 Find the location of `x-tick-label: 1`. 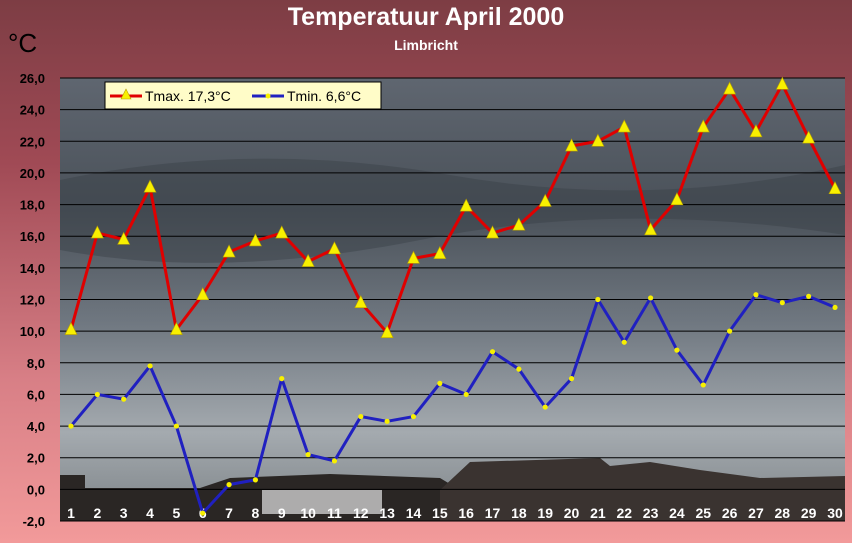

x-tick-label: 1 is located at coordinates (71, 513).